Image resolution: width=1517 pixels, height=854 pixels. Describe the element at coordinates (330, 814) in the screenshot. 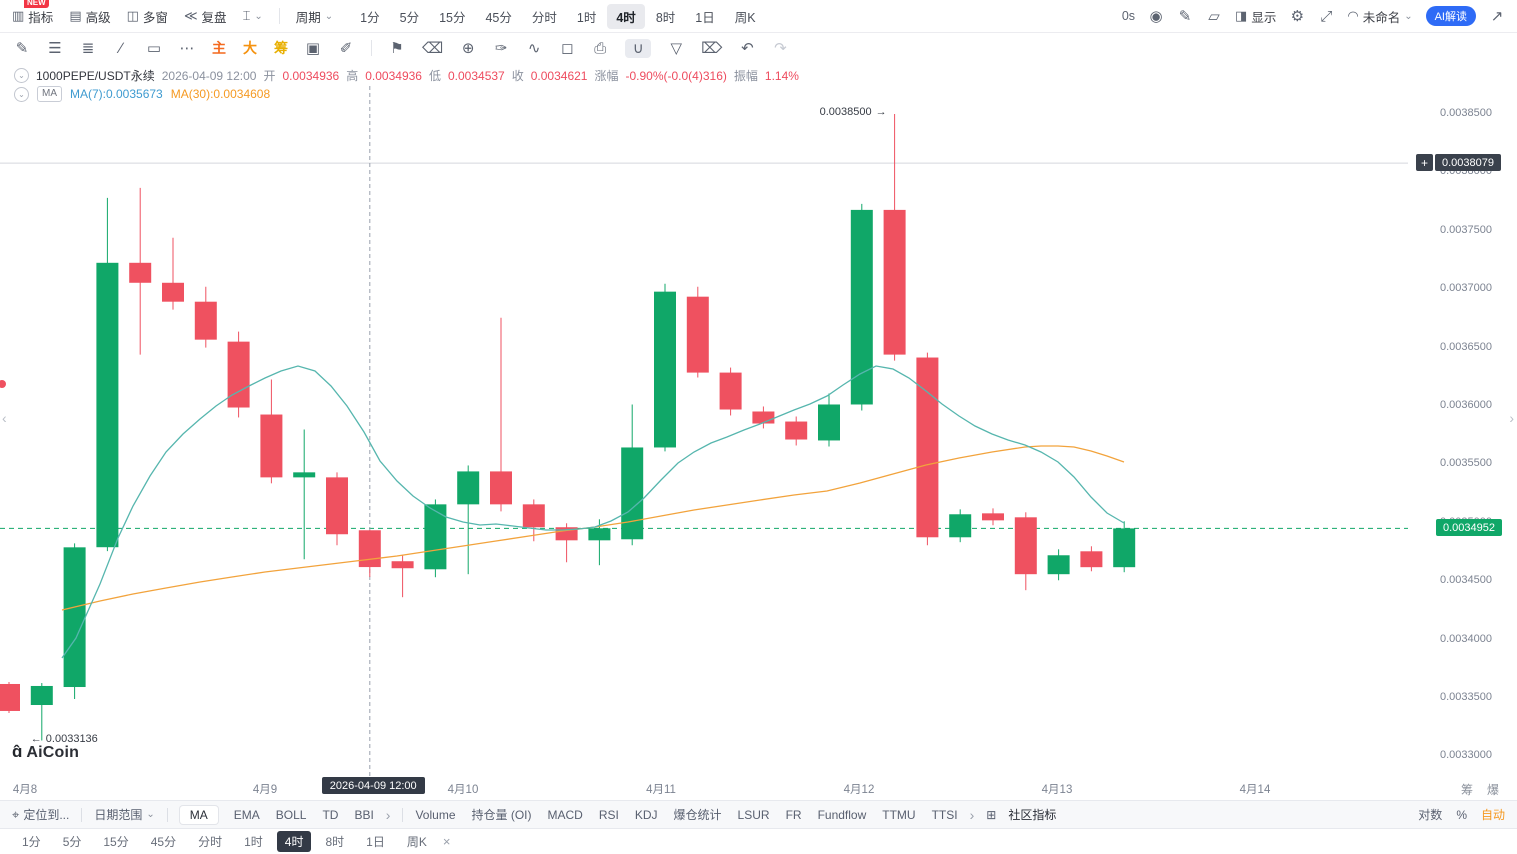

I see `overlay-tab-TD: TD` at that location.